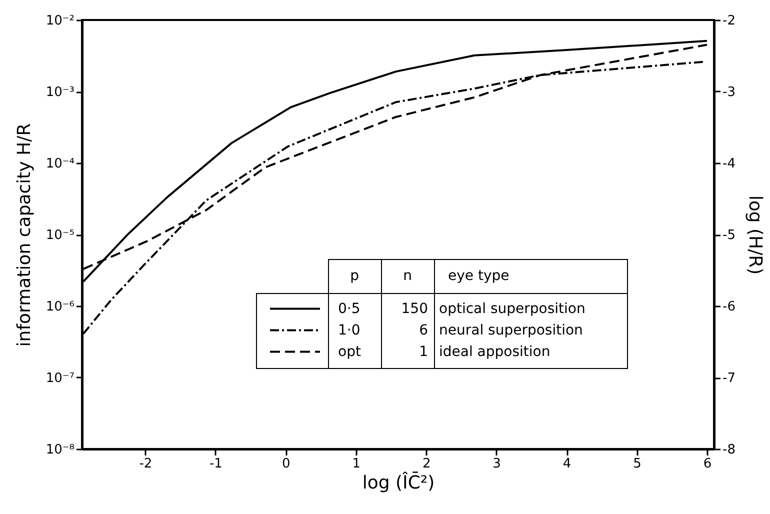  Describe the element at coordinates (60, 92) in the screenshot. I see `y-tick-label: 10⁻³` at that location.